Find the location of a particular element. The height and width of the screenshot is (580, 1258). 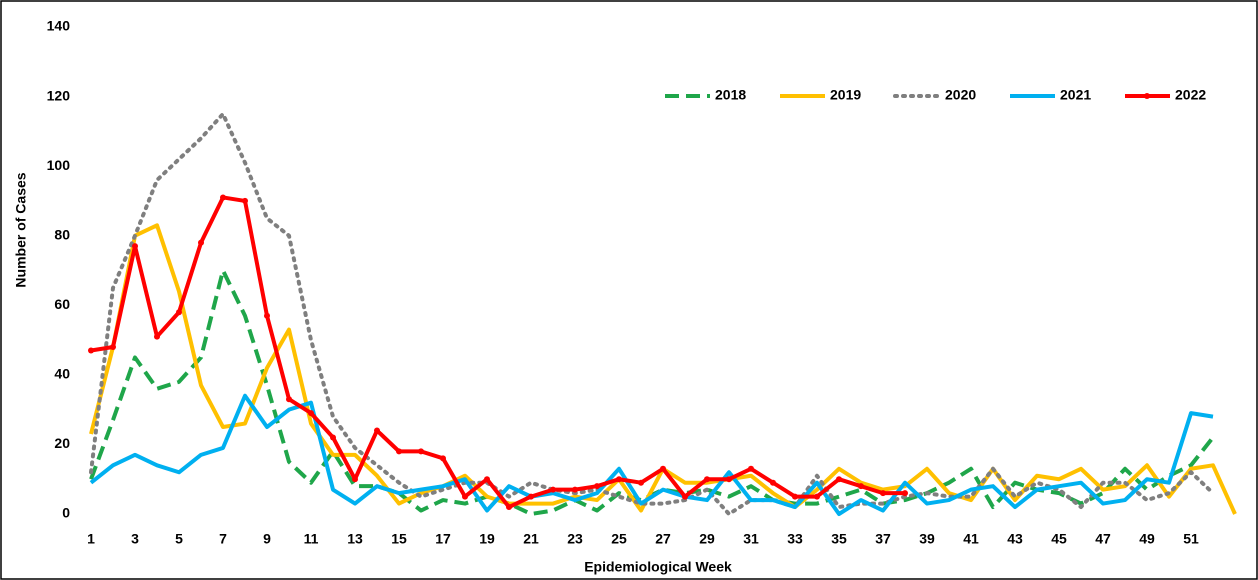

legend-marker is located at coordinates (1147, 96).